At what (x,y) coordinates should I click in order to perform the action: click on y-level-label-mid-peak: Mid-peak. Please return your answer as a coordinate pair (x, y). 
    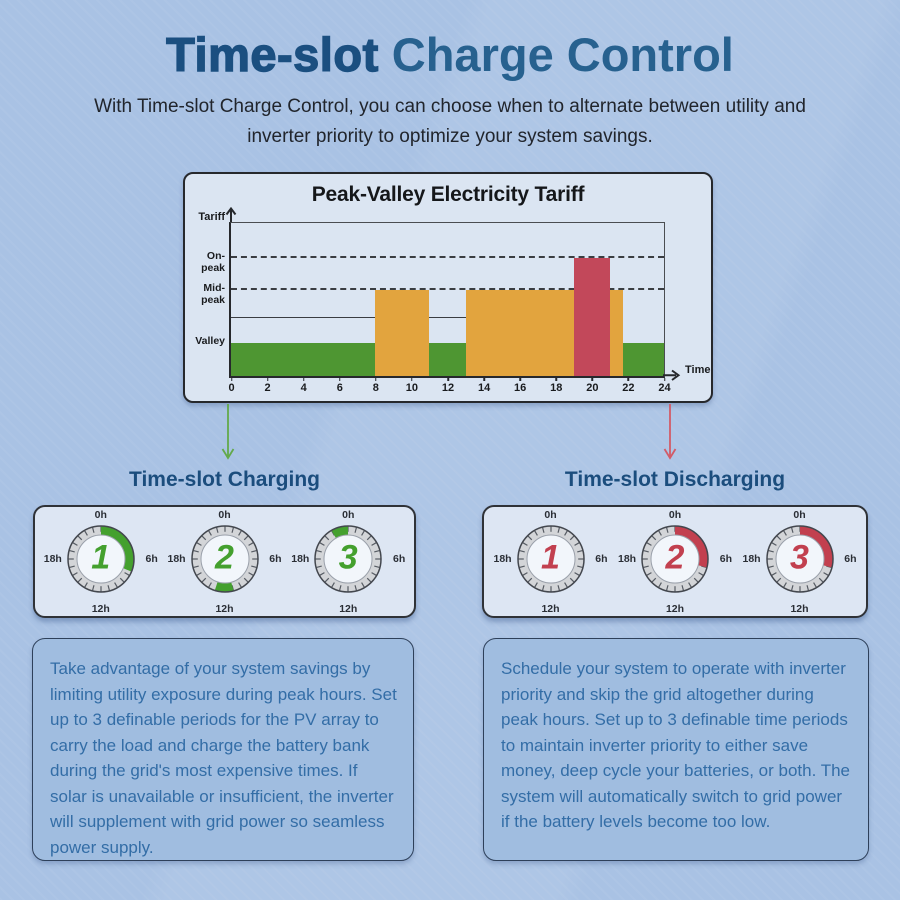
    Looking at the image, I should click on (213, 293).